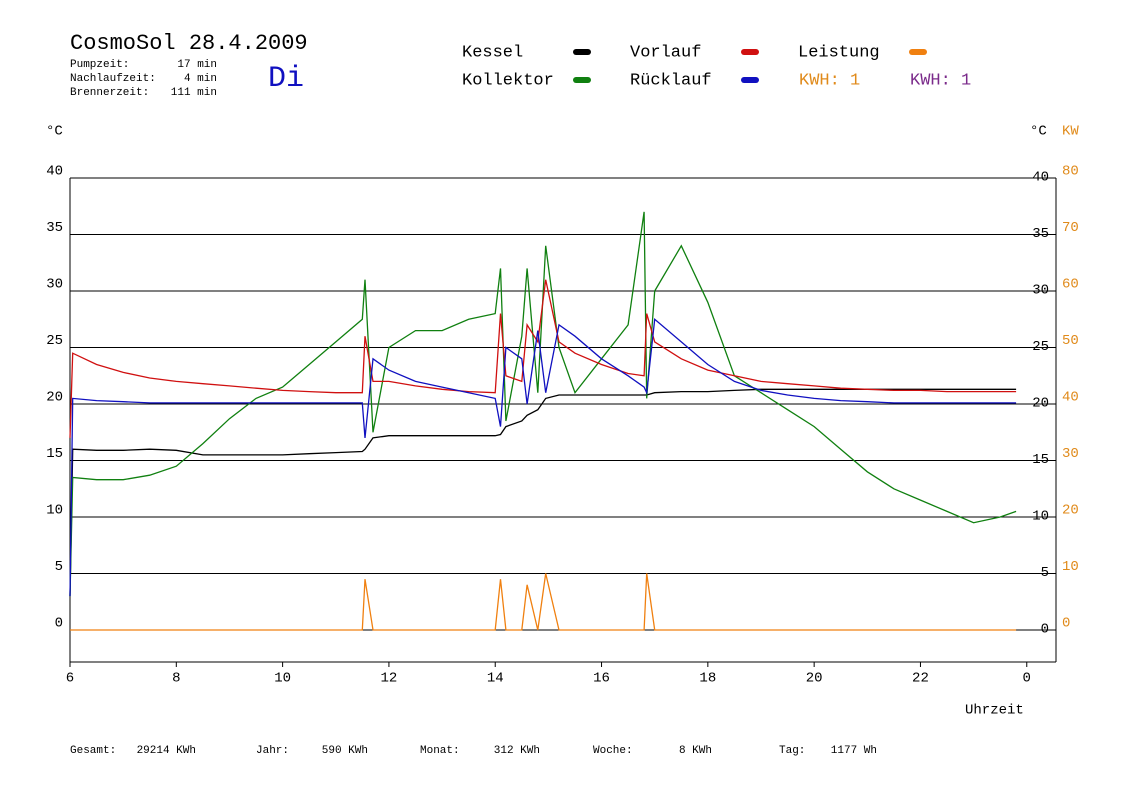  Describe the element at coordinates (54, 511) in the screenshot. I see `y-tick-label: 10` at that location.